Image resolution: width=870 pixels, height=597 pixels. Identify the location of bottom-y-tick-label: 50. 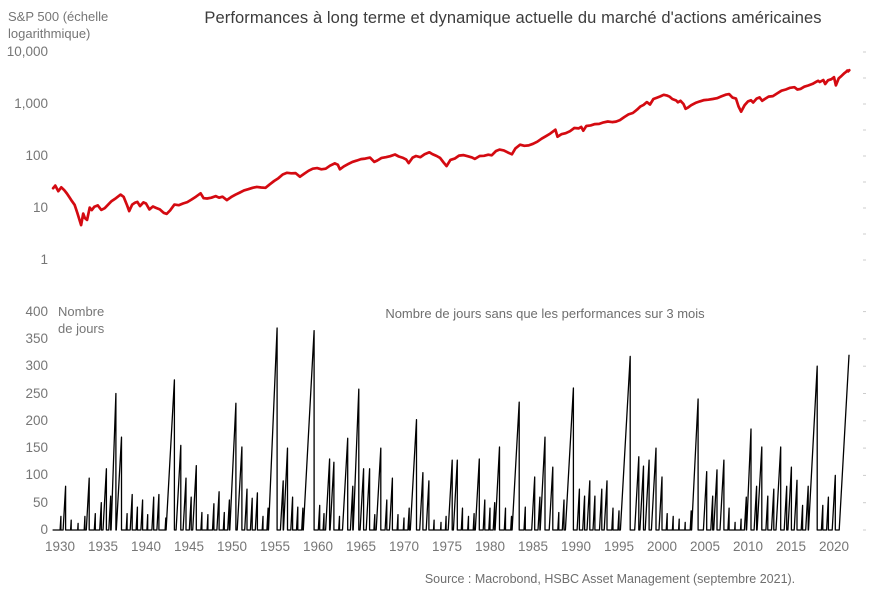
(40, 502).